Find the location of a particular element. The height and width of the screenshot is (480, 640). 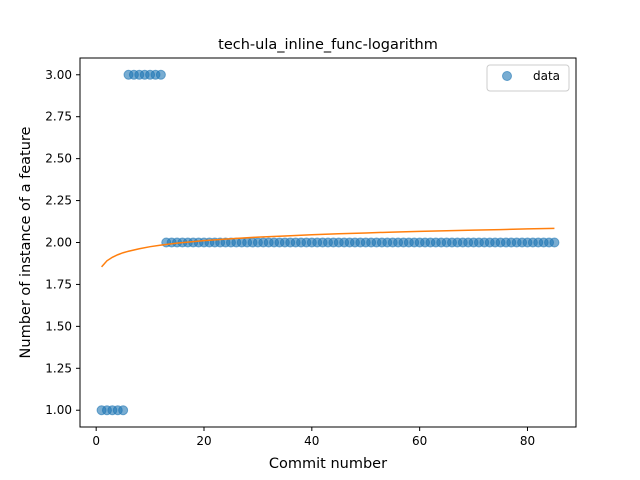

legend: data is located at coordinates (528, 78).